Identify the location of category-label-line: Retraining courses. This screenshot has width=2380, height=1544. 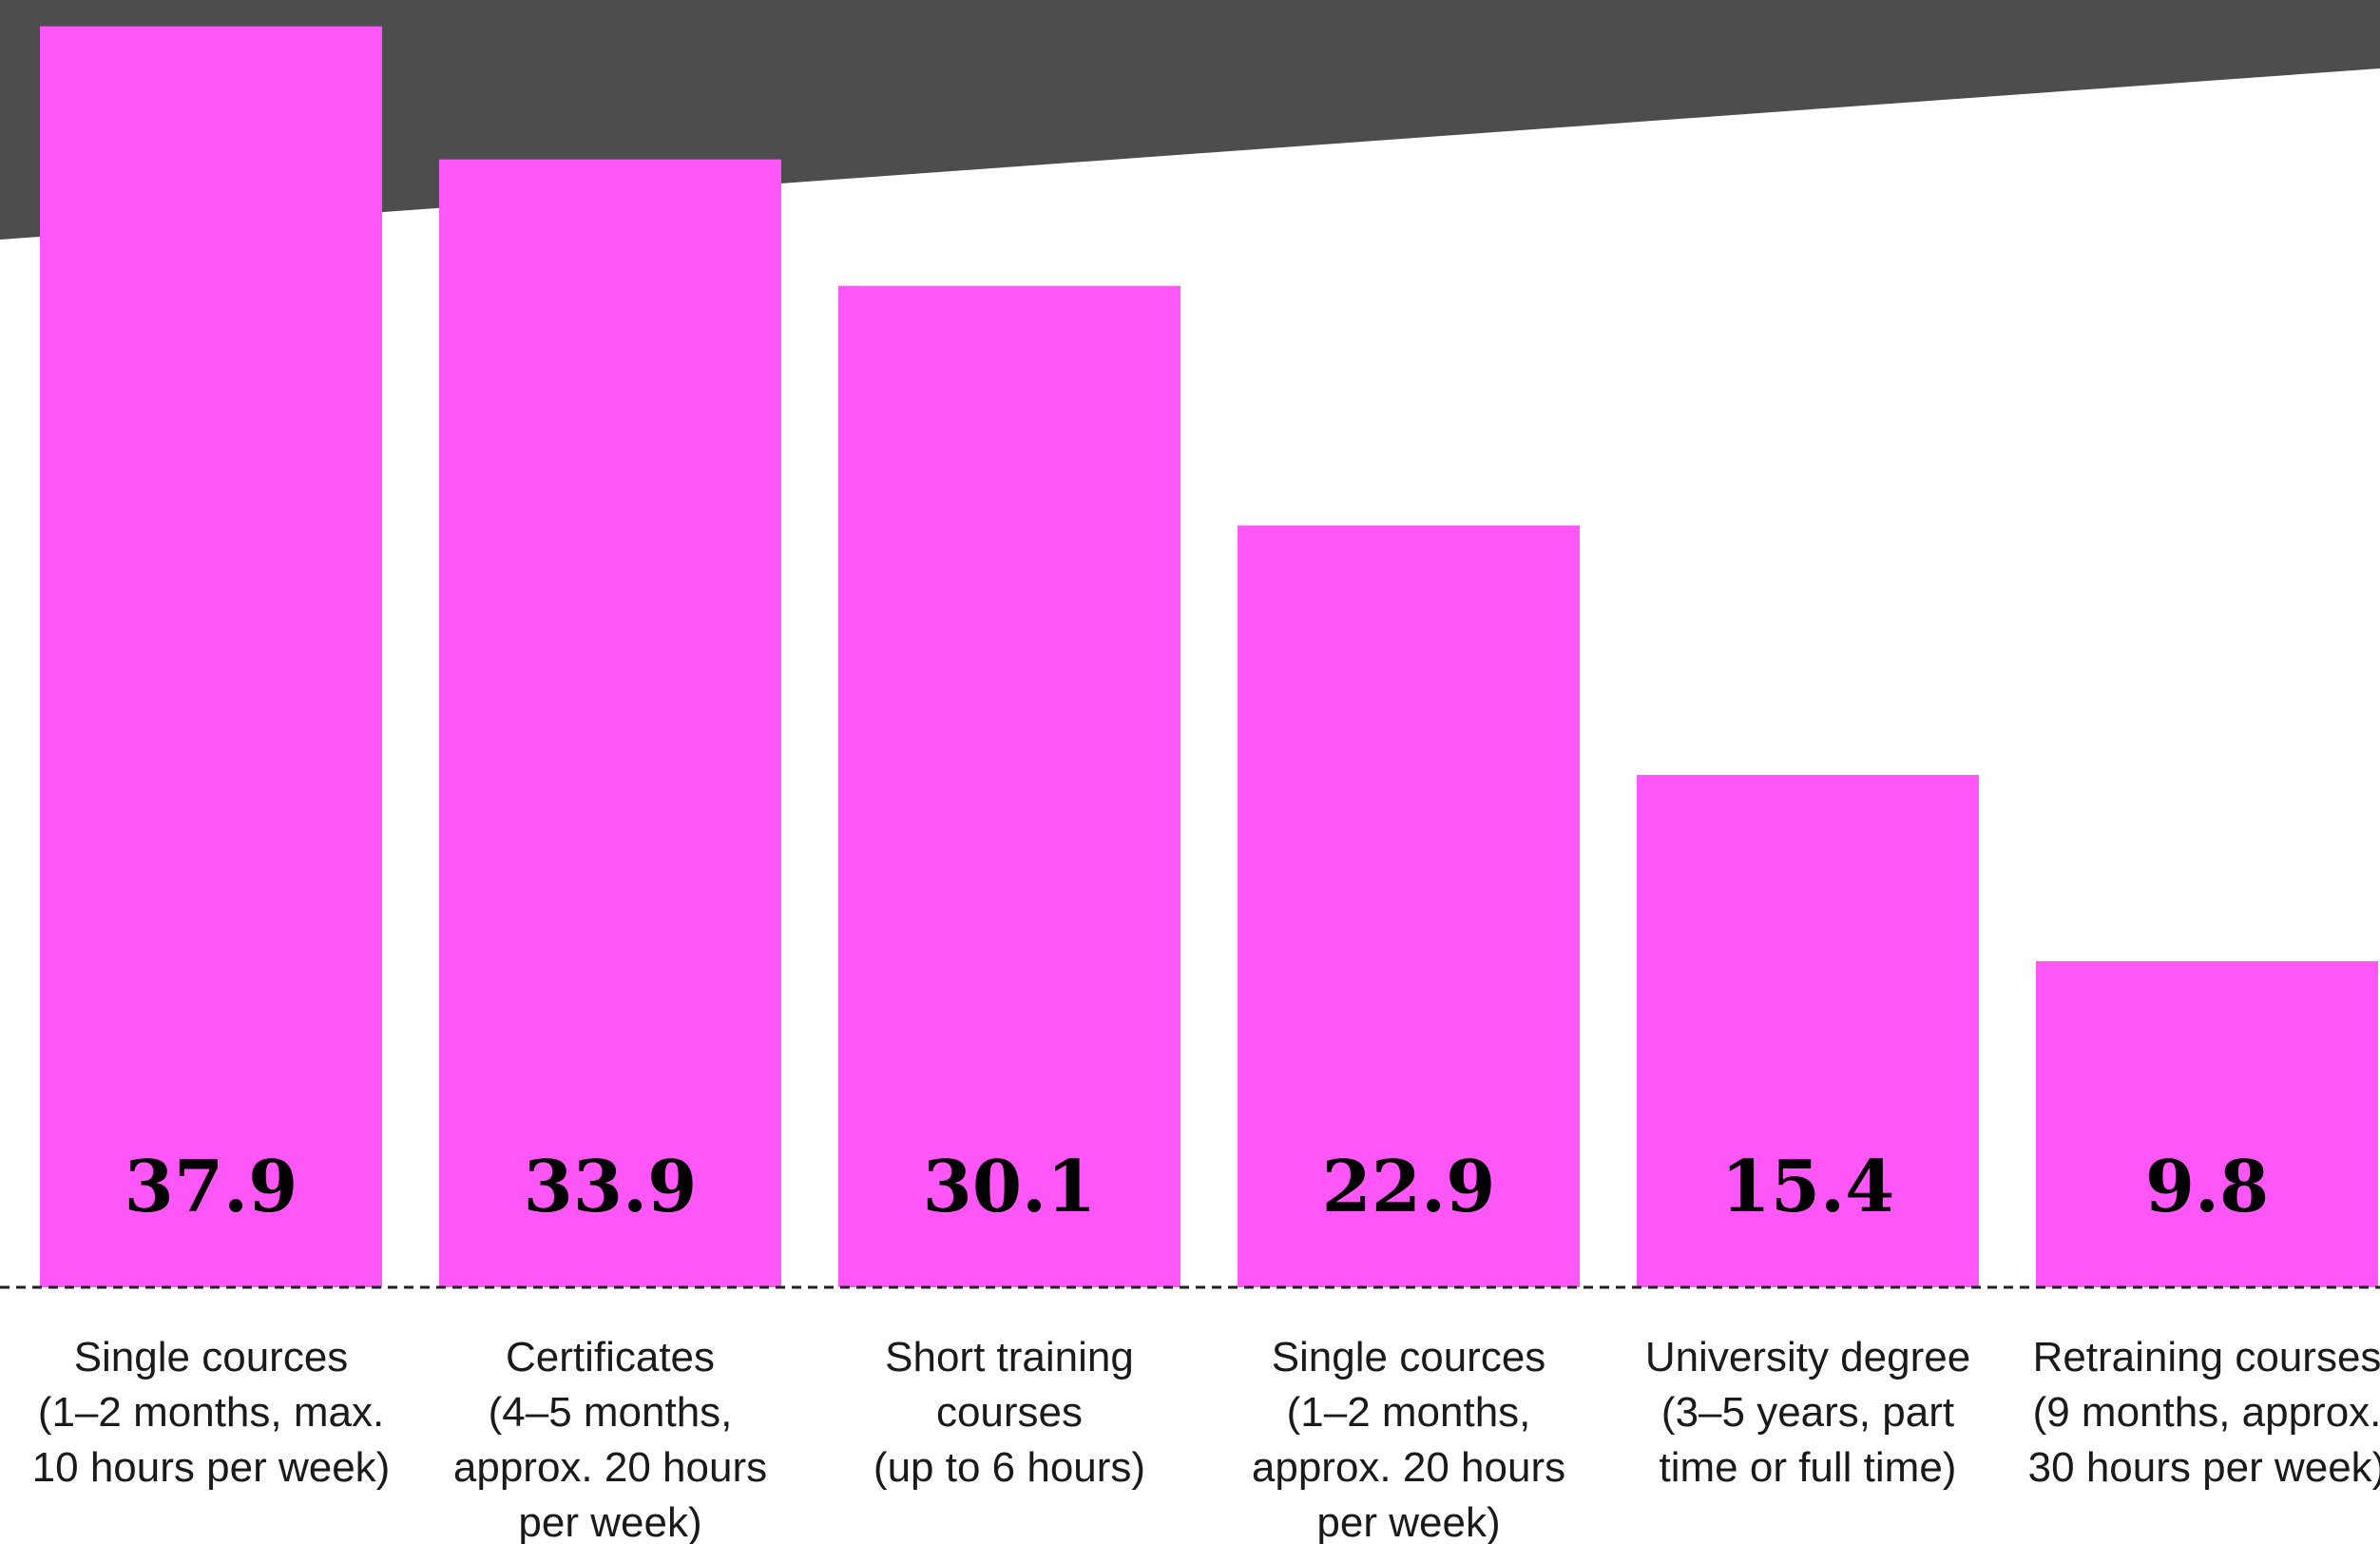
(2206, 1357).